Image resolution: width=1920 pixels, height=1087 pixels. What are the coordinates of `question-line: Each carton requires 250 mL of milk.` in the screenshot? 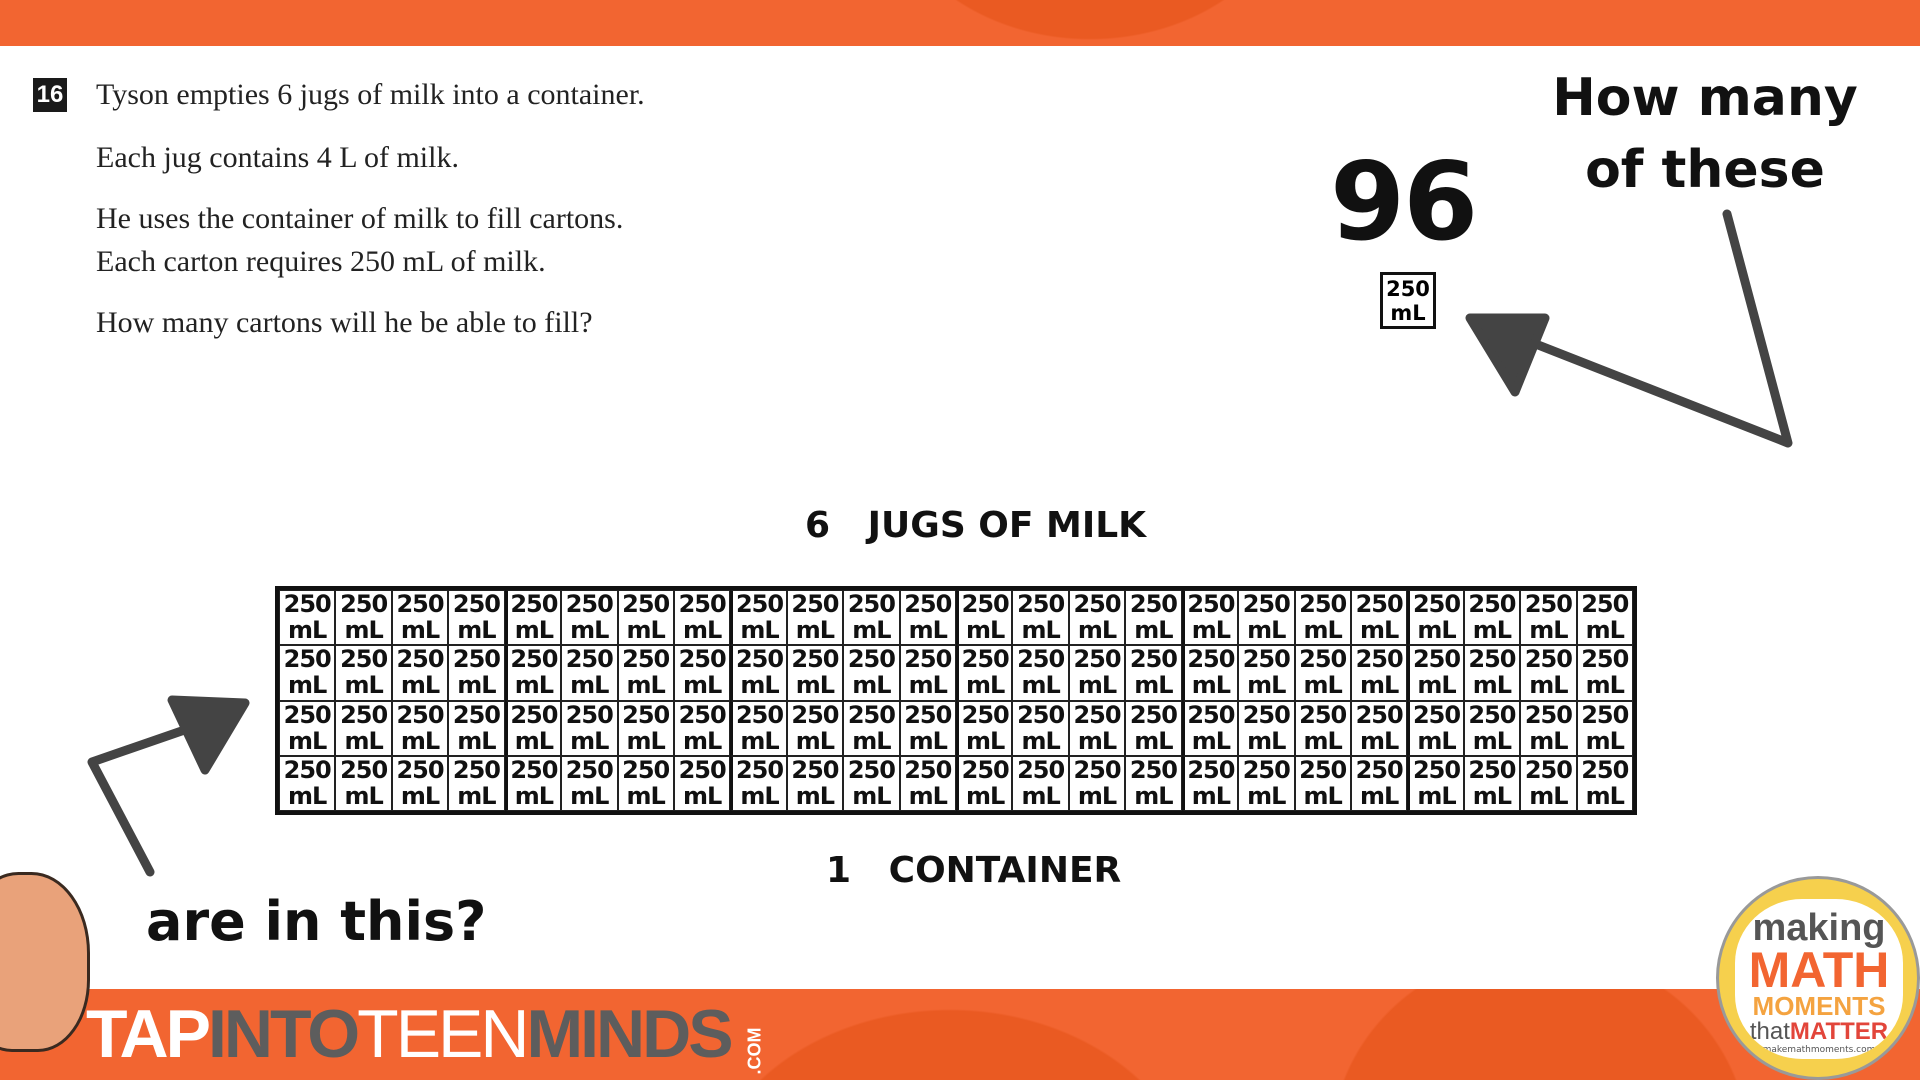 It's located at (321, 261).